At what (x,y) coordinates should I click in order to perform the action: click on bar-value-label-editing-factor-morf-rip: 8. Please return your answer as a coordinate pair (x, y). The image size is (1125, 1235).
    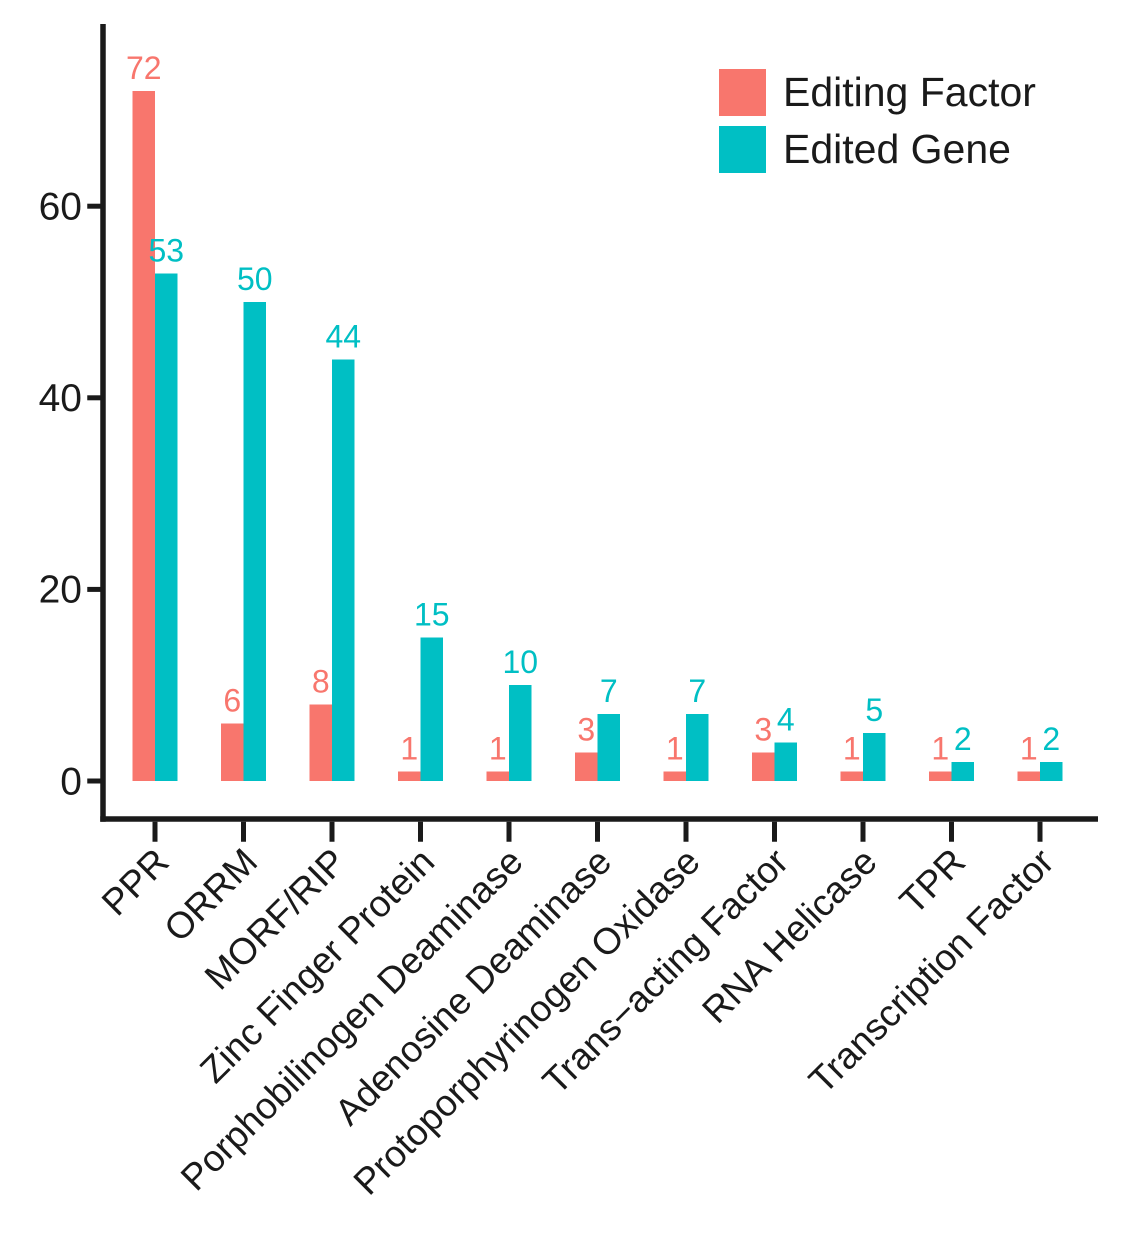
    Looking at the image, I should click on (321, 681).